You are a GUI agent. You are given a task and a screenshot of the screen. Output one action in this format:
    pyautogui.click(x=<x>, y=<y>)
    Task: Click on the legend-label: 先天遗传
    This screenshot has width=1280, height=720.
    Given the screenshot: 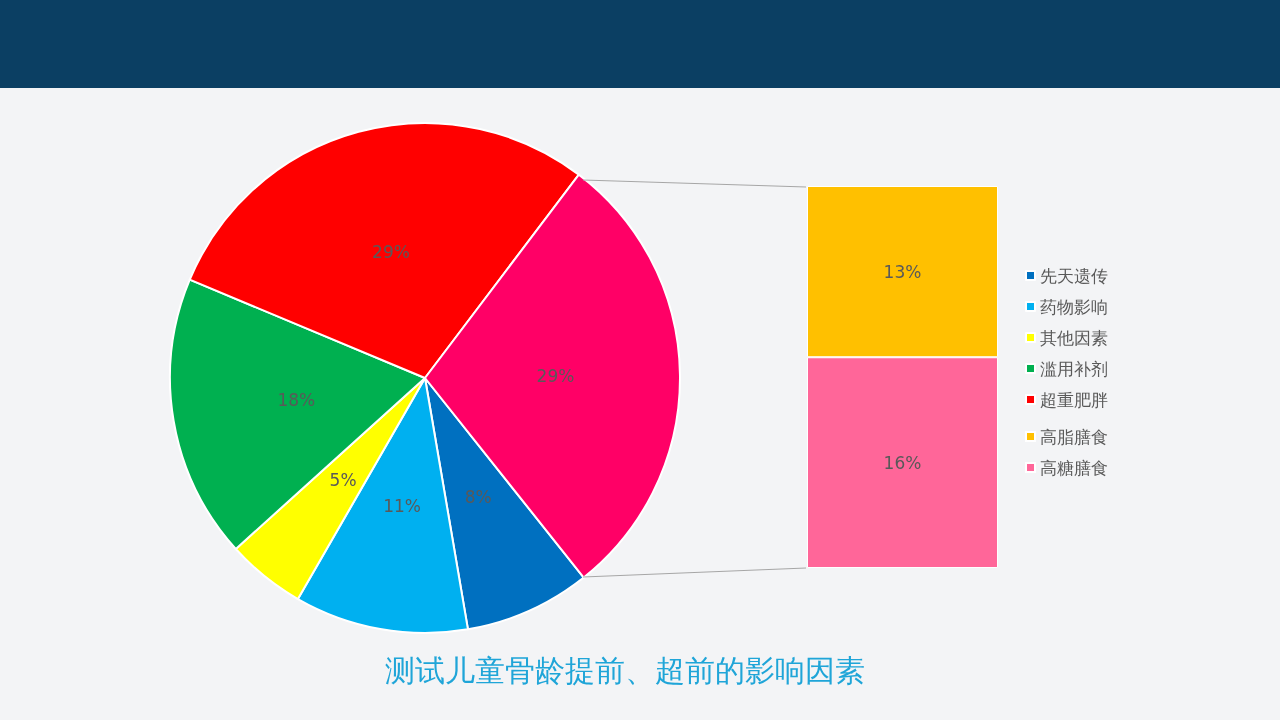 What is the action you would take?
    pyautogui.click(x=1074, y=275)
    